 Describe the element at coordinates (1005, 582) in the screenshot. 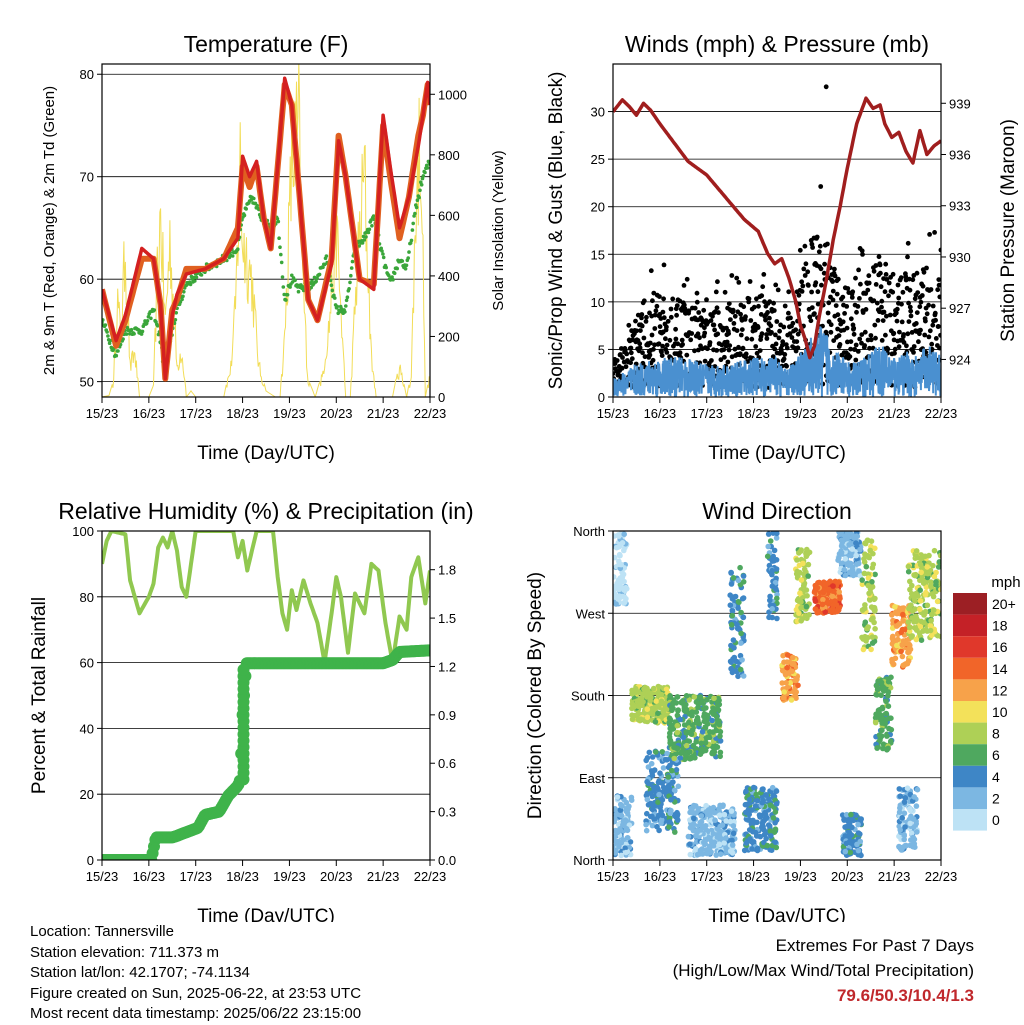

I see `legend-title: mph` at that location.